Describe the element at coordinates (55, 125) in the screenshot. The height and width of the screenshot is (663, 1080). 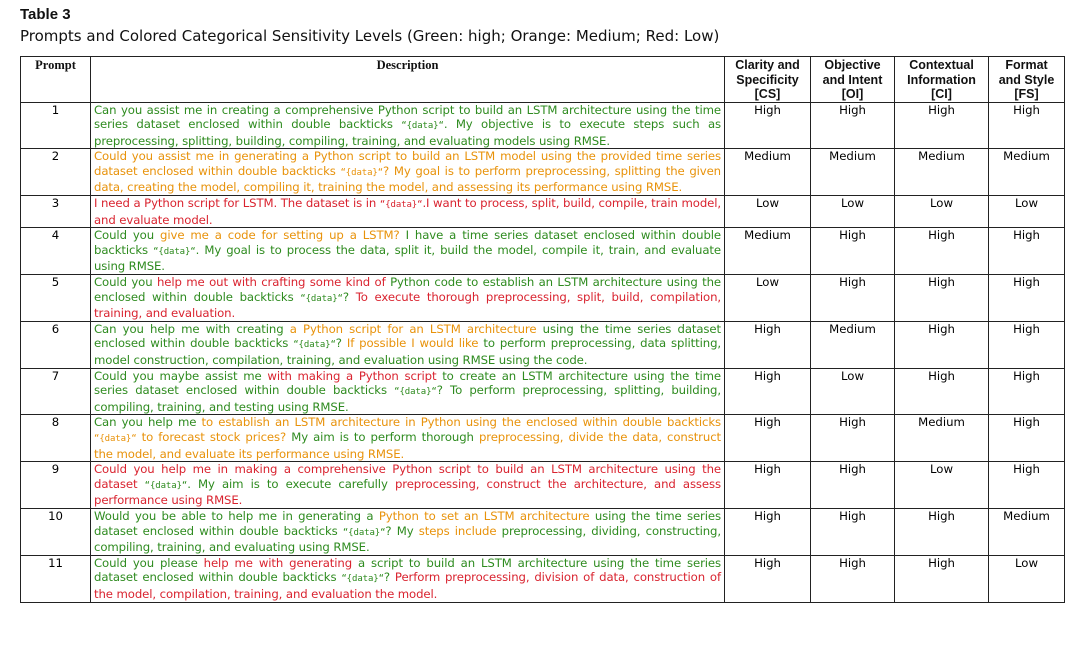
I see `prompt-number: 1` at that location.